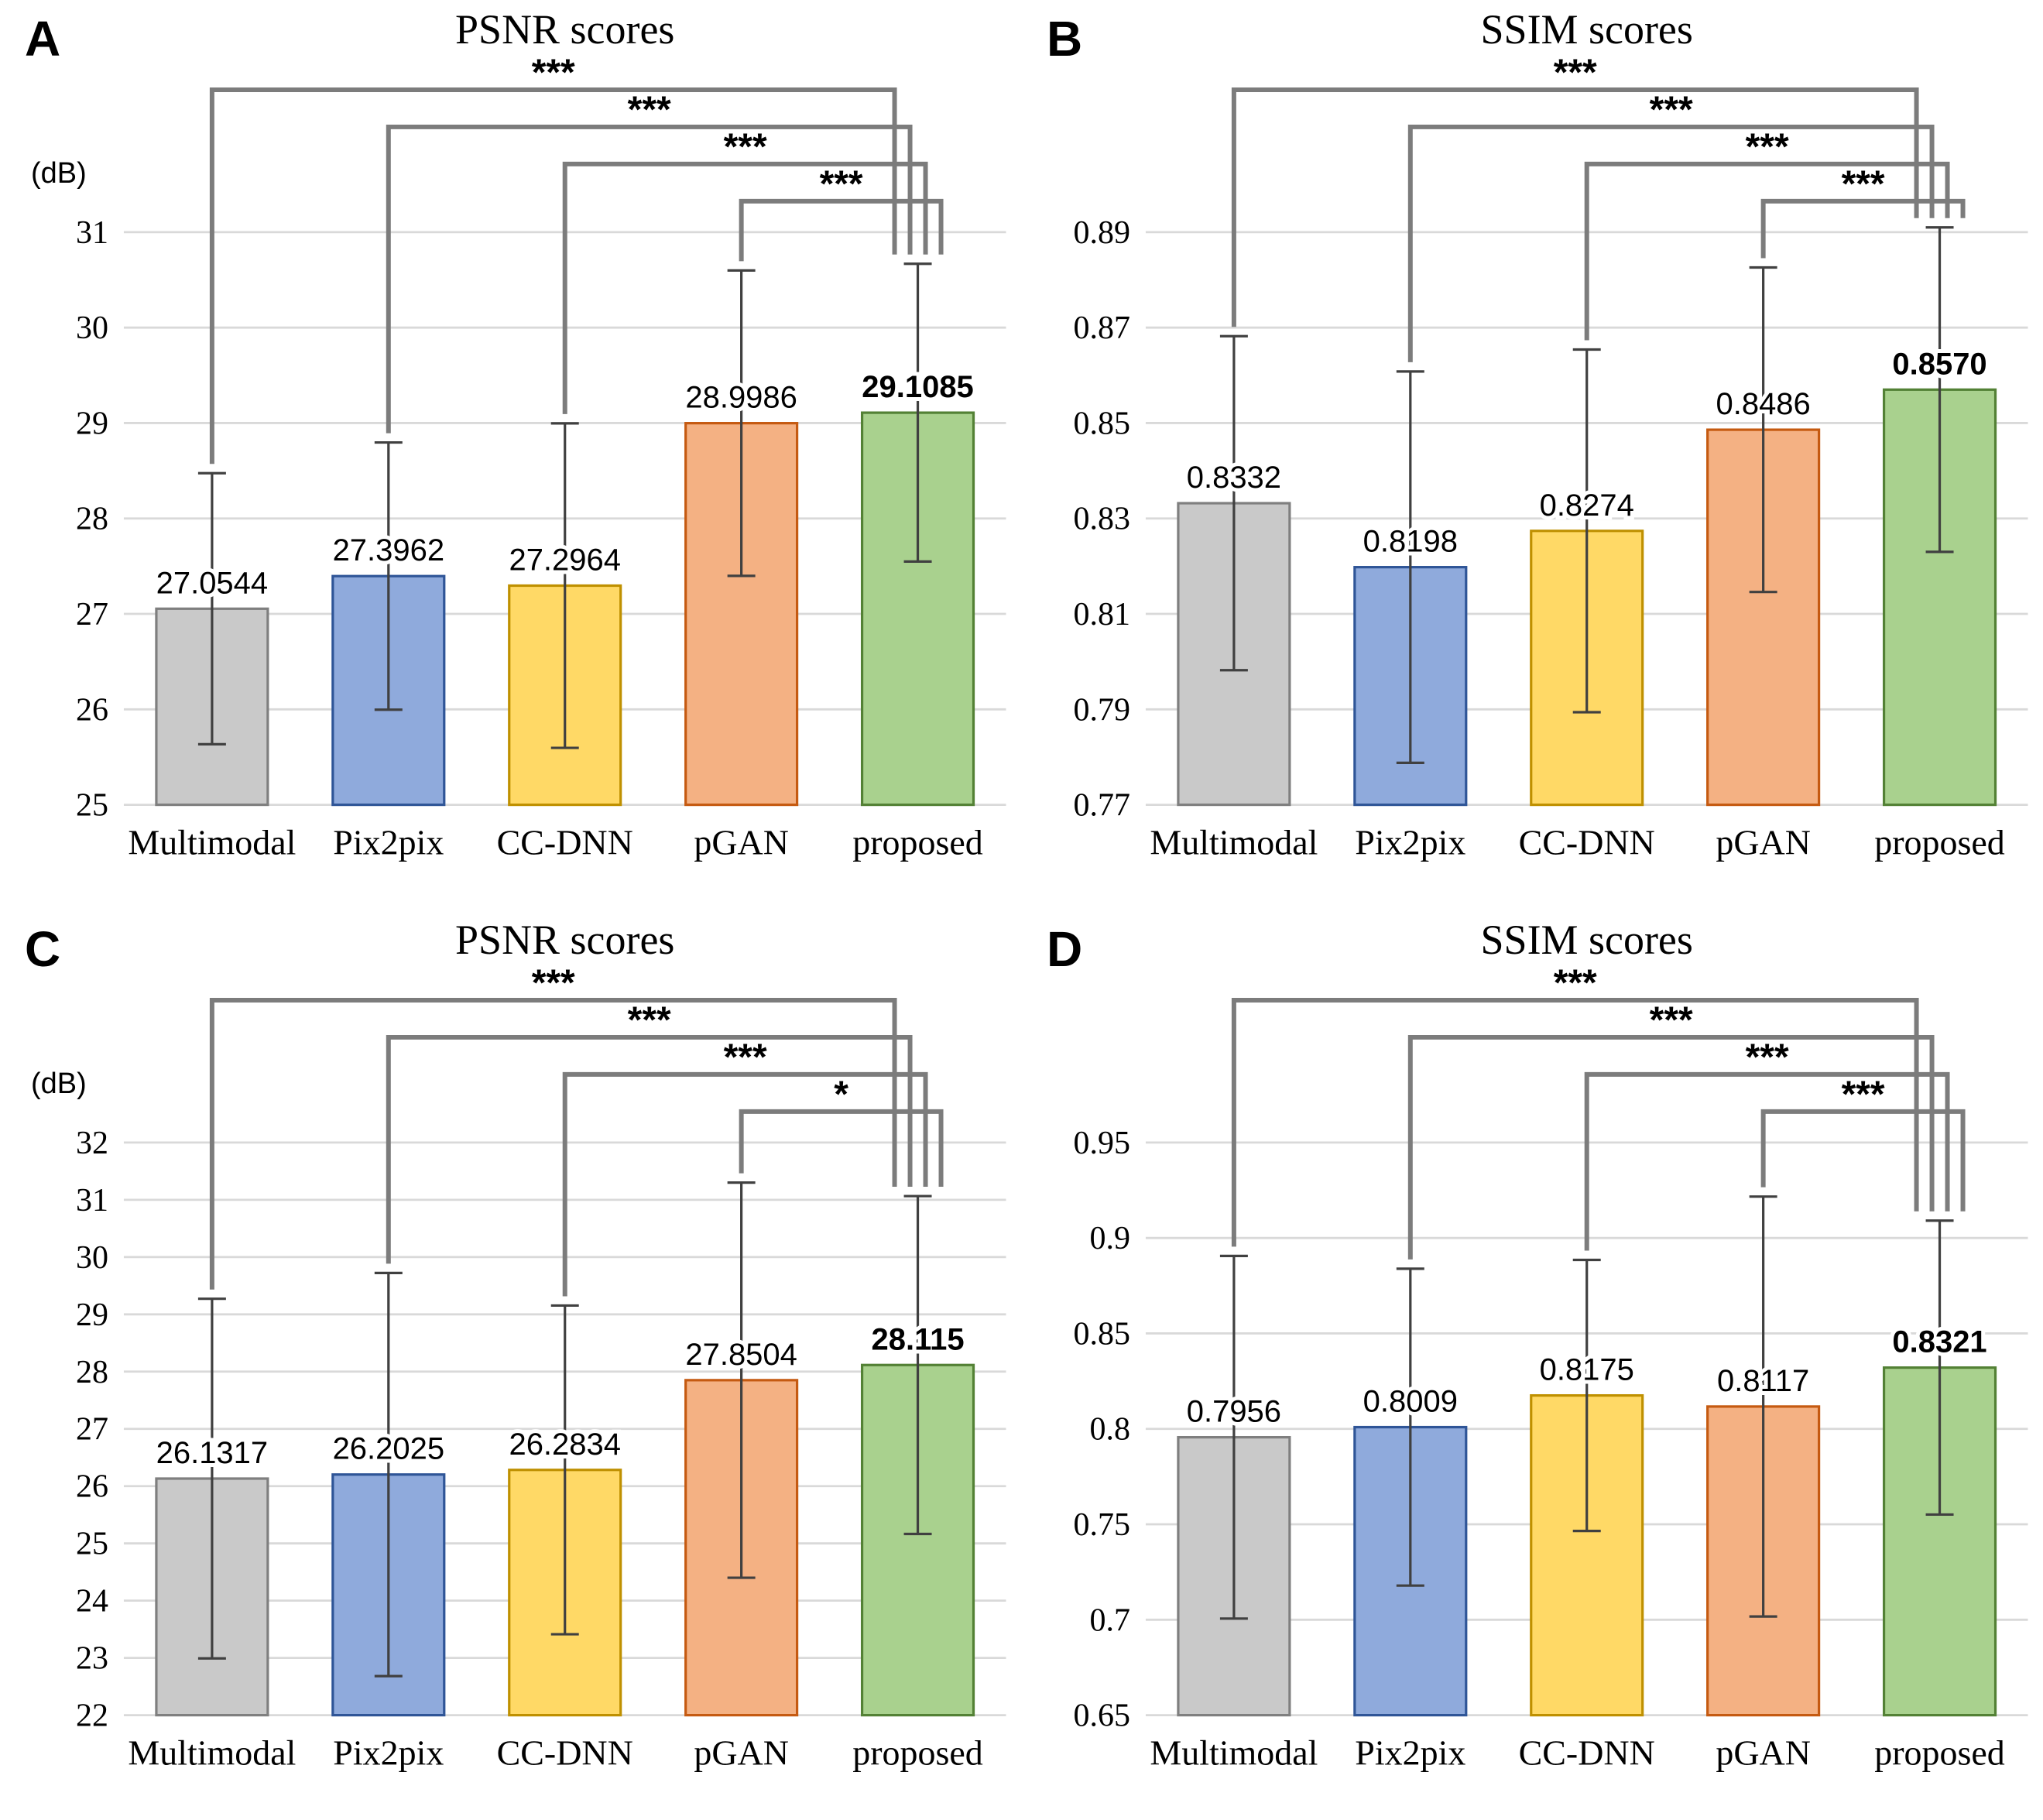 This screenshot has width=2043, height=1820. I want to click on bar-value-label: 29.1085, so click(917, 387).